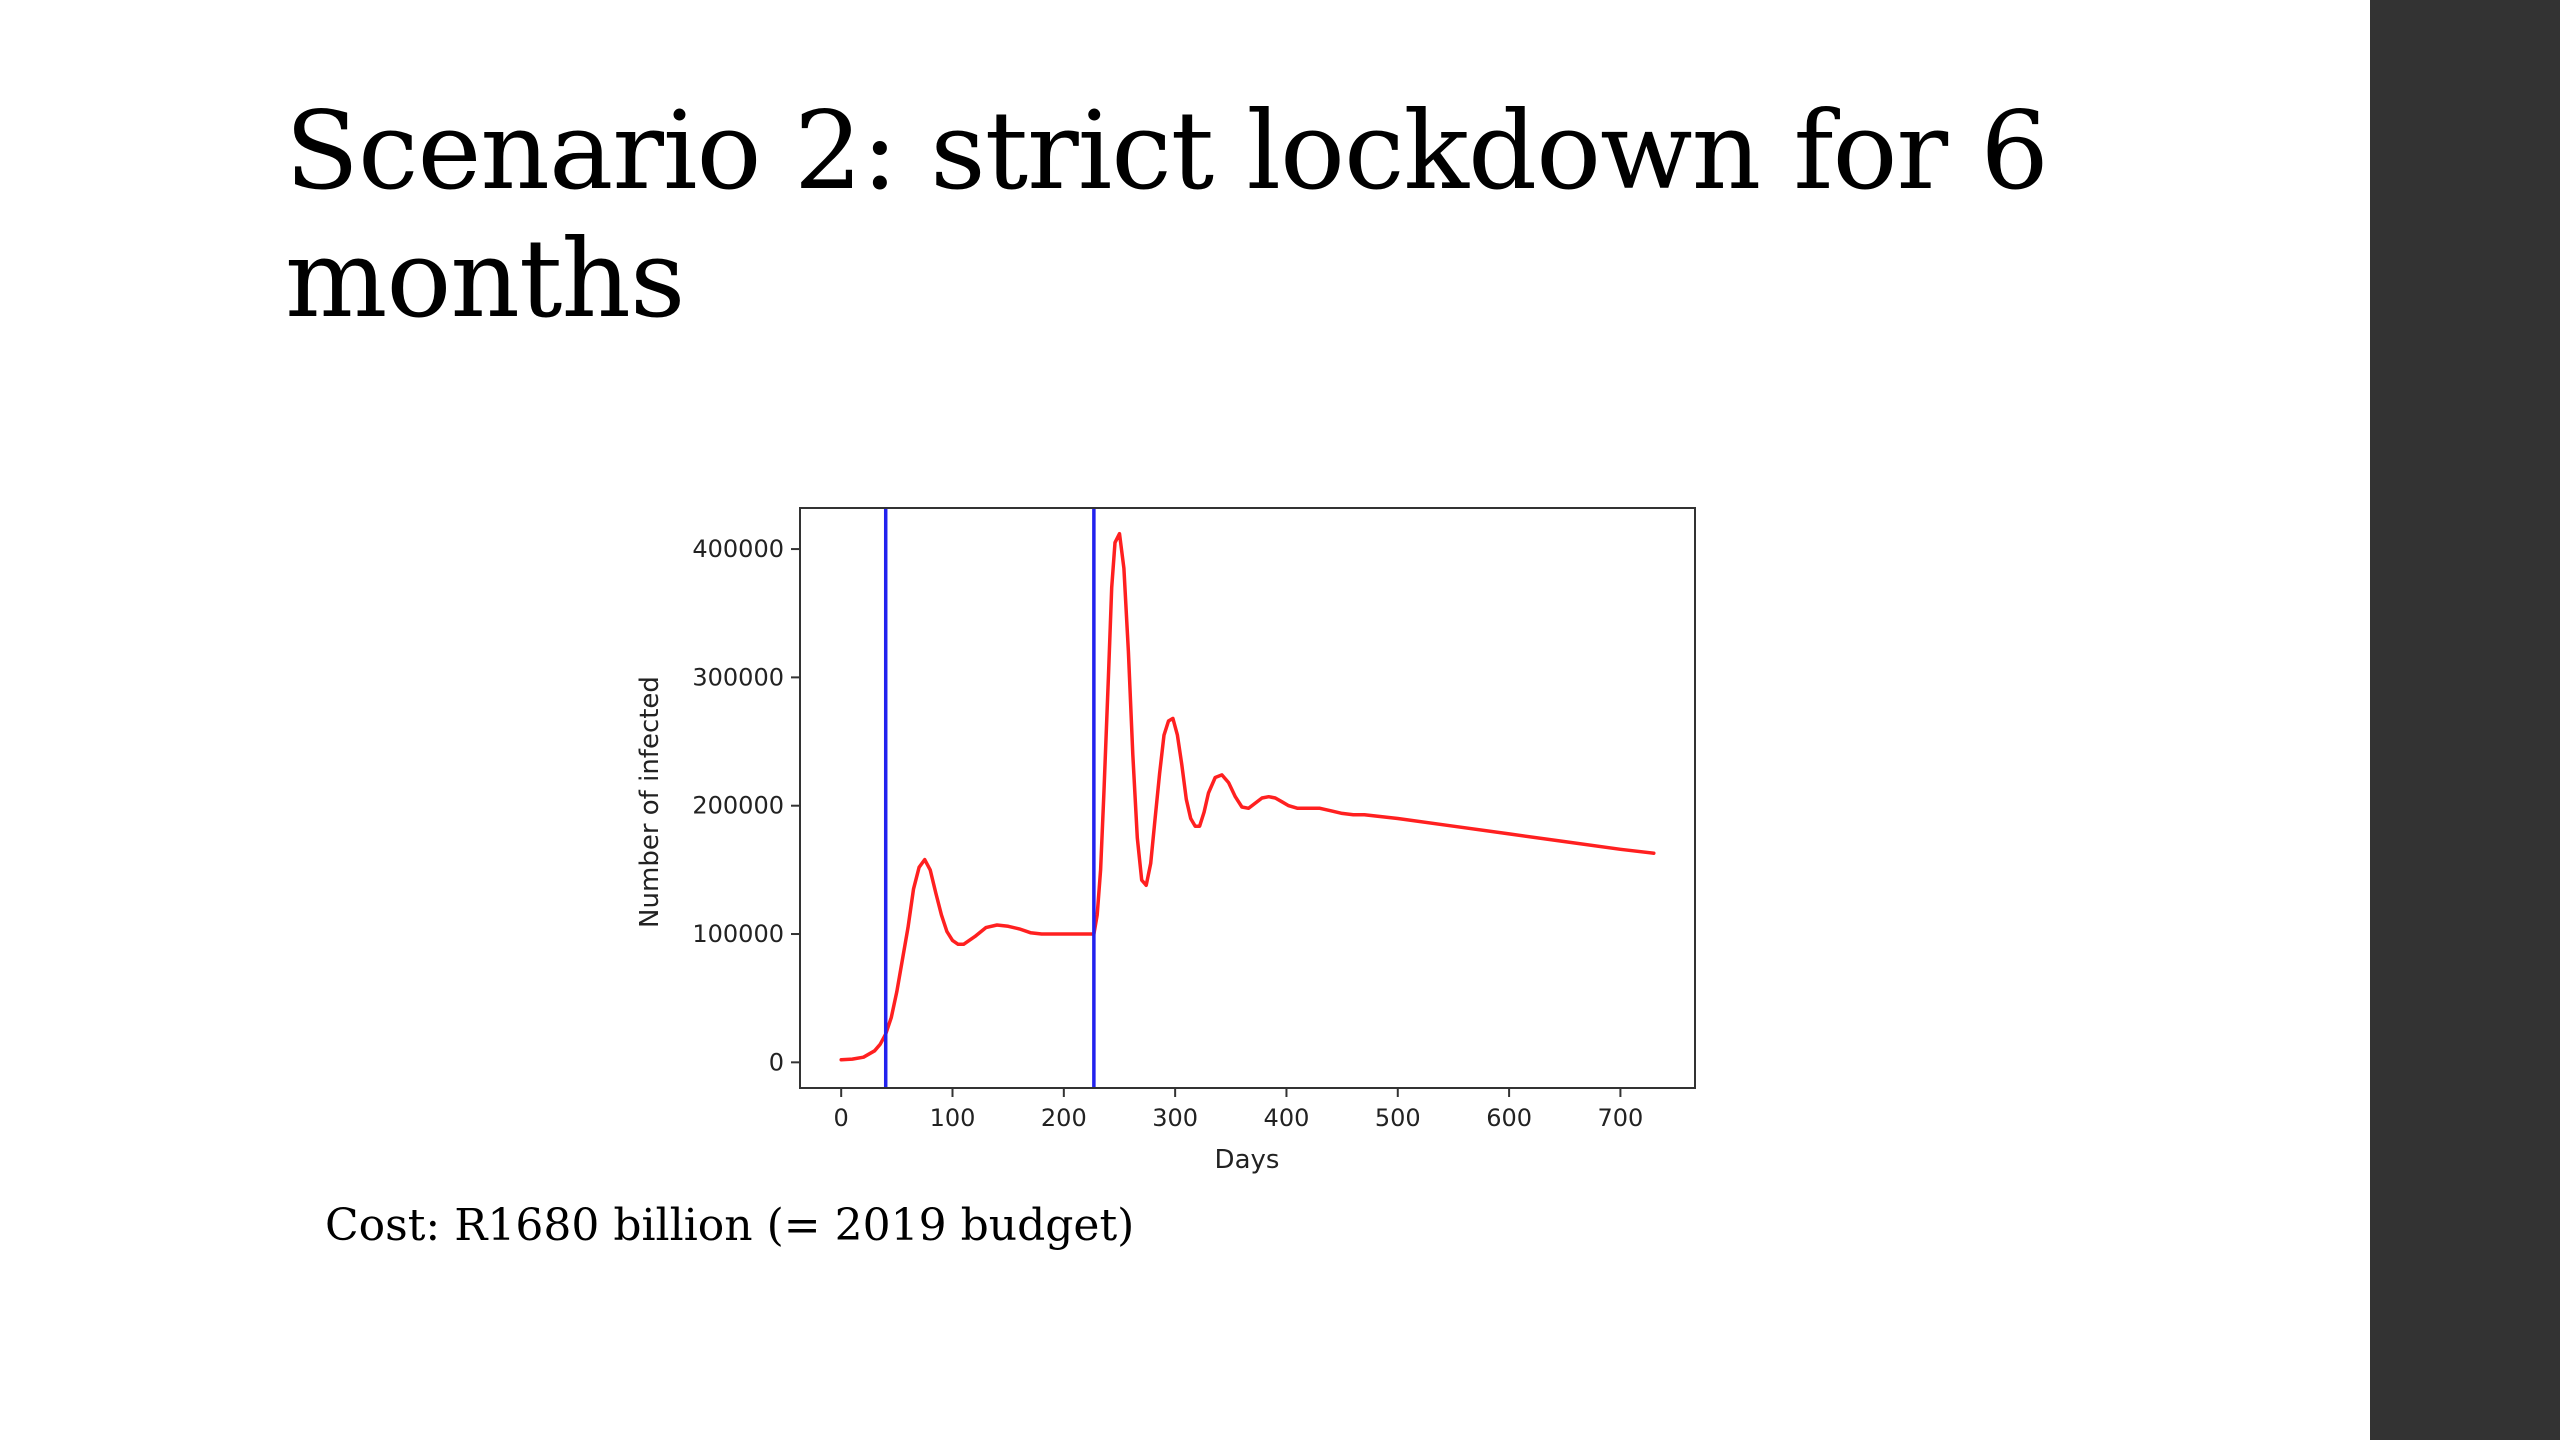  I want to click on y-tick-label: 0, so click(776, 1062).